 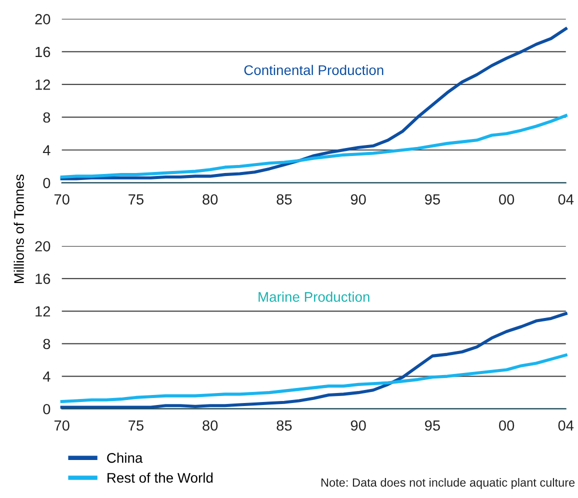 What do you see at coordinates (448, 484) in the screenshot?
I see `text: Note: Data does not include aquatic plant culture` at bounding box center [448, 484].